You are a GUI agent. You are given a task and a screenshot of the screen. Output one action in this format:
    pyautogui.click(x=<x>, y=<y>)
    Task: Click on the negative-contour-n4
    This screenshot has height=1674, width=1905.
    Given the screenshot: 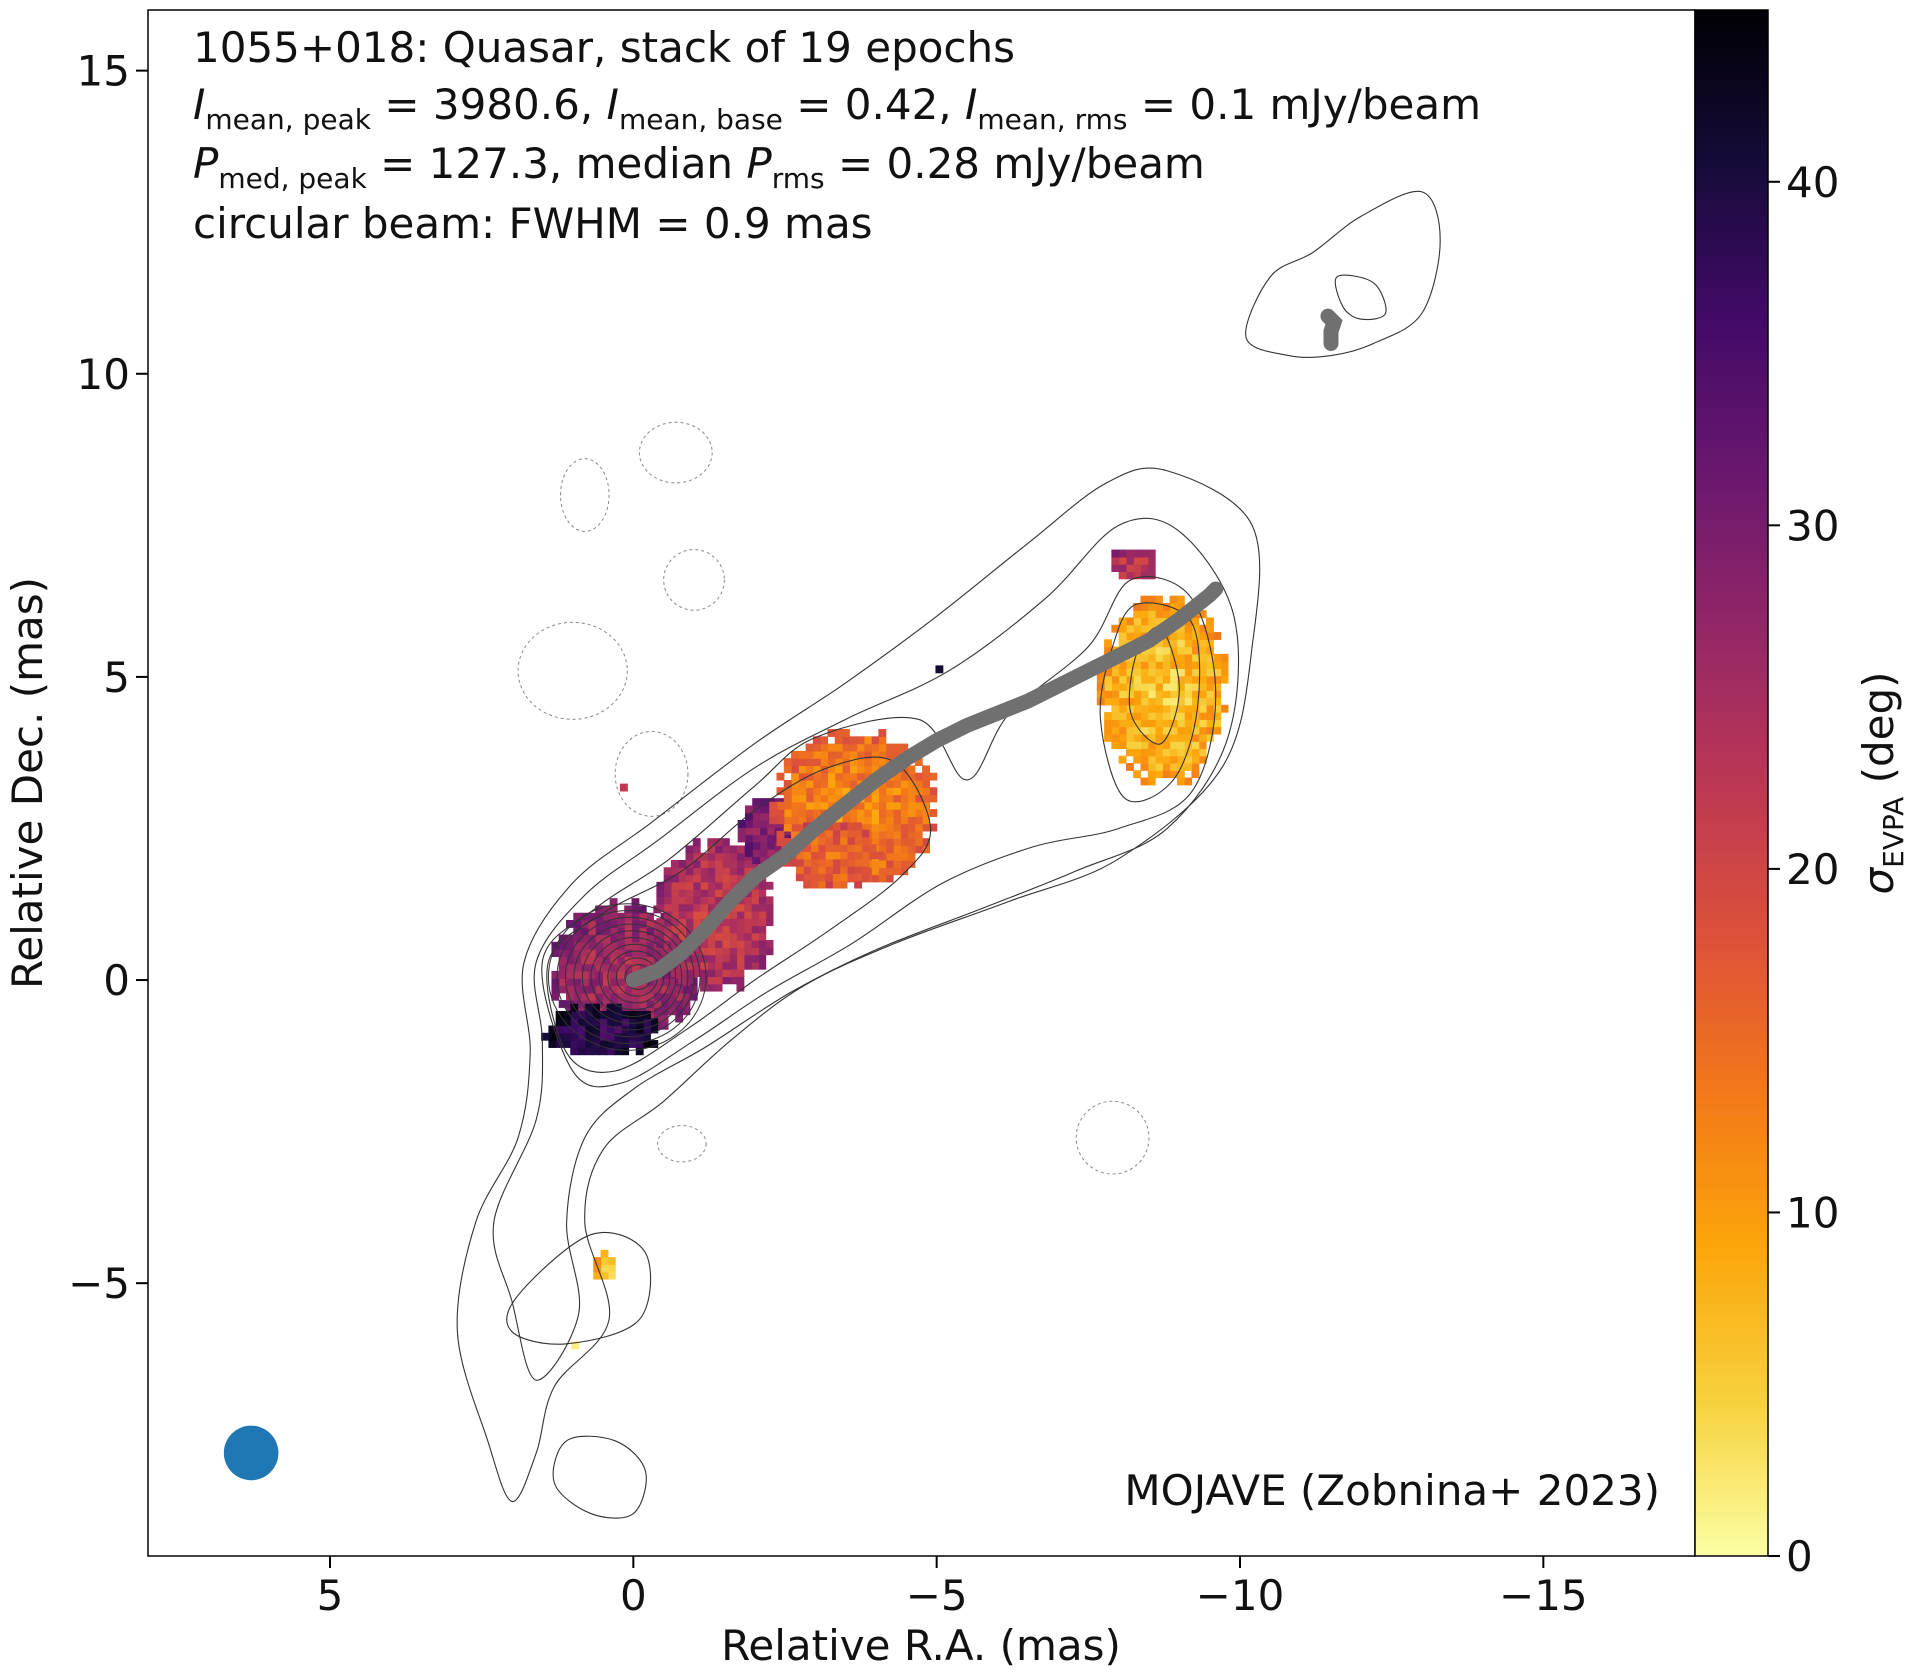 What is the action you would take?
    pyautogui.click(x=572, y=670)
    